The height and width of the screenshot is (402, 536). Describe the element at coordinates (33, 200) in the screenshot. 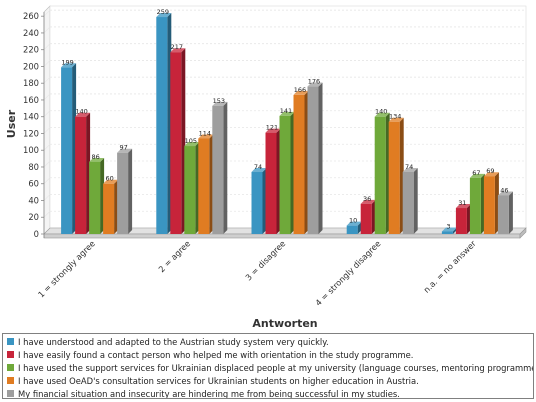

I see `y-tick-label: 40` at that location.